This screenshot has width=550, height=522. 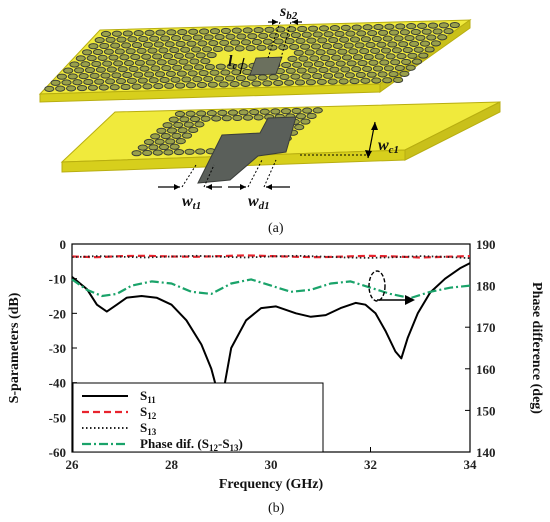 What do you see at coordinates (148, 396) in the screenshot?
I see `svg-text: S11` at bounding box center [148, 396].